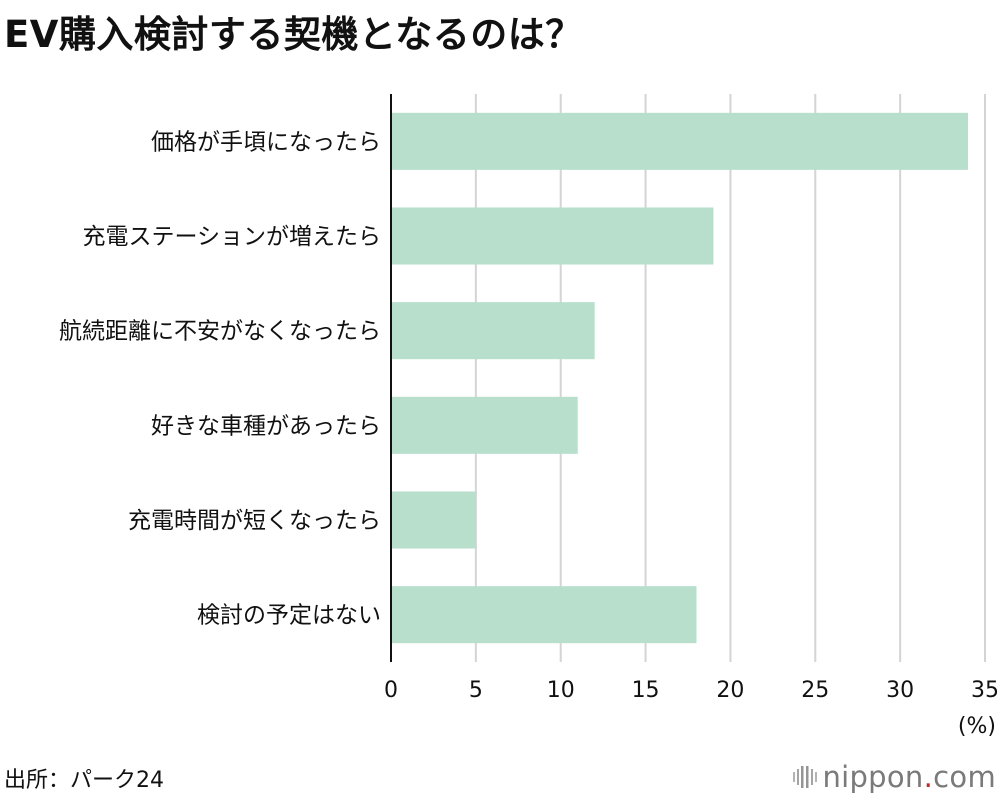  What do you see at coordinates (84, 780) in the screenshot?
I see `source-note: 出所：パーク24` at bounding box center [84, 780].